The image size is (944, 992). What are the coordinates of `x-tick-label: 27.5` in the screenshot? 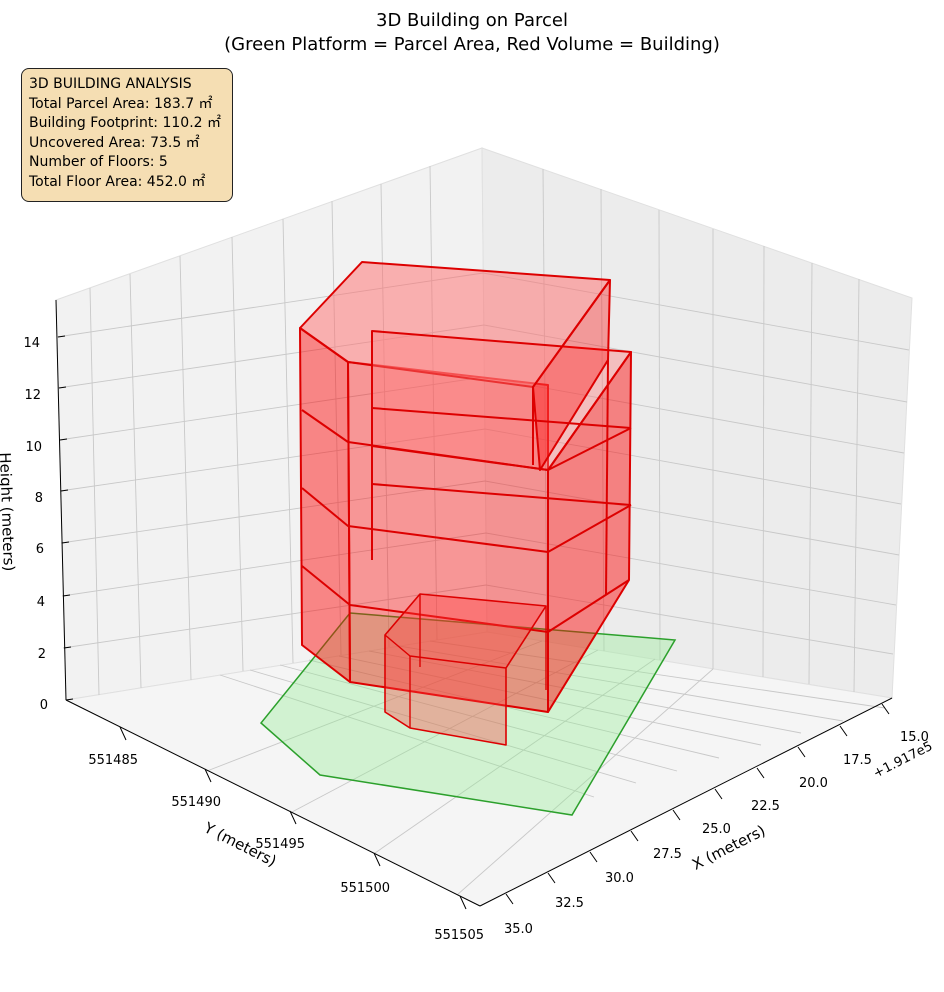 It's located at (667, 854).